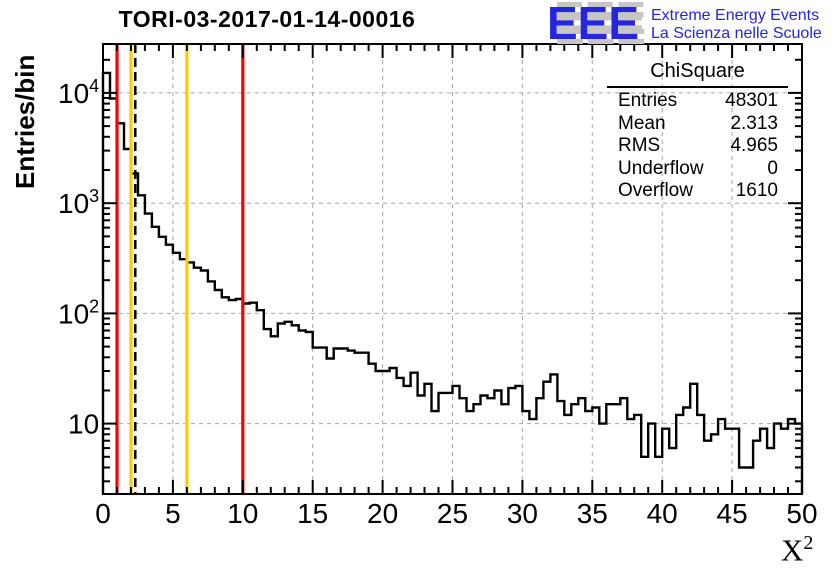 This screenshot has height=572, width=836. I want to click on stats-value: 48301, so click(751, 100).